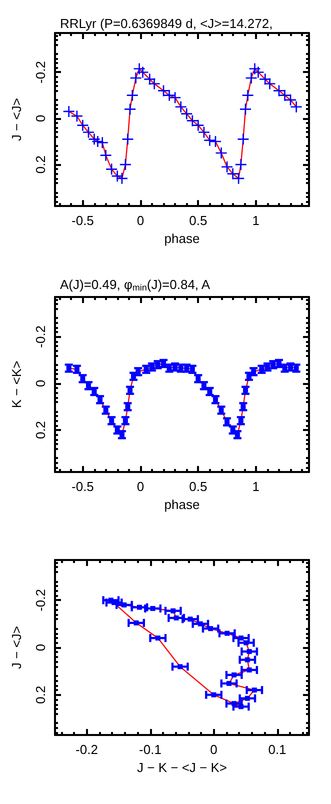 The width and height of the screenshot is (331, 804). What do you see at coordinates (182, 767) in the screenshot?
I see `x-axis-title: J − K − <J − K>` at bounding box center [182, 767].